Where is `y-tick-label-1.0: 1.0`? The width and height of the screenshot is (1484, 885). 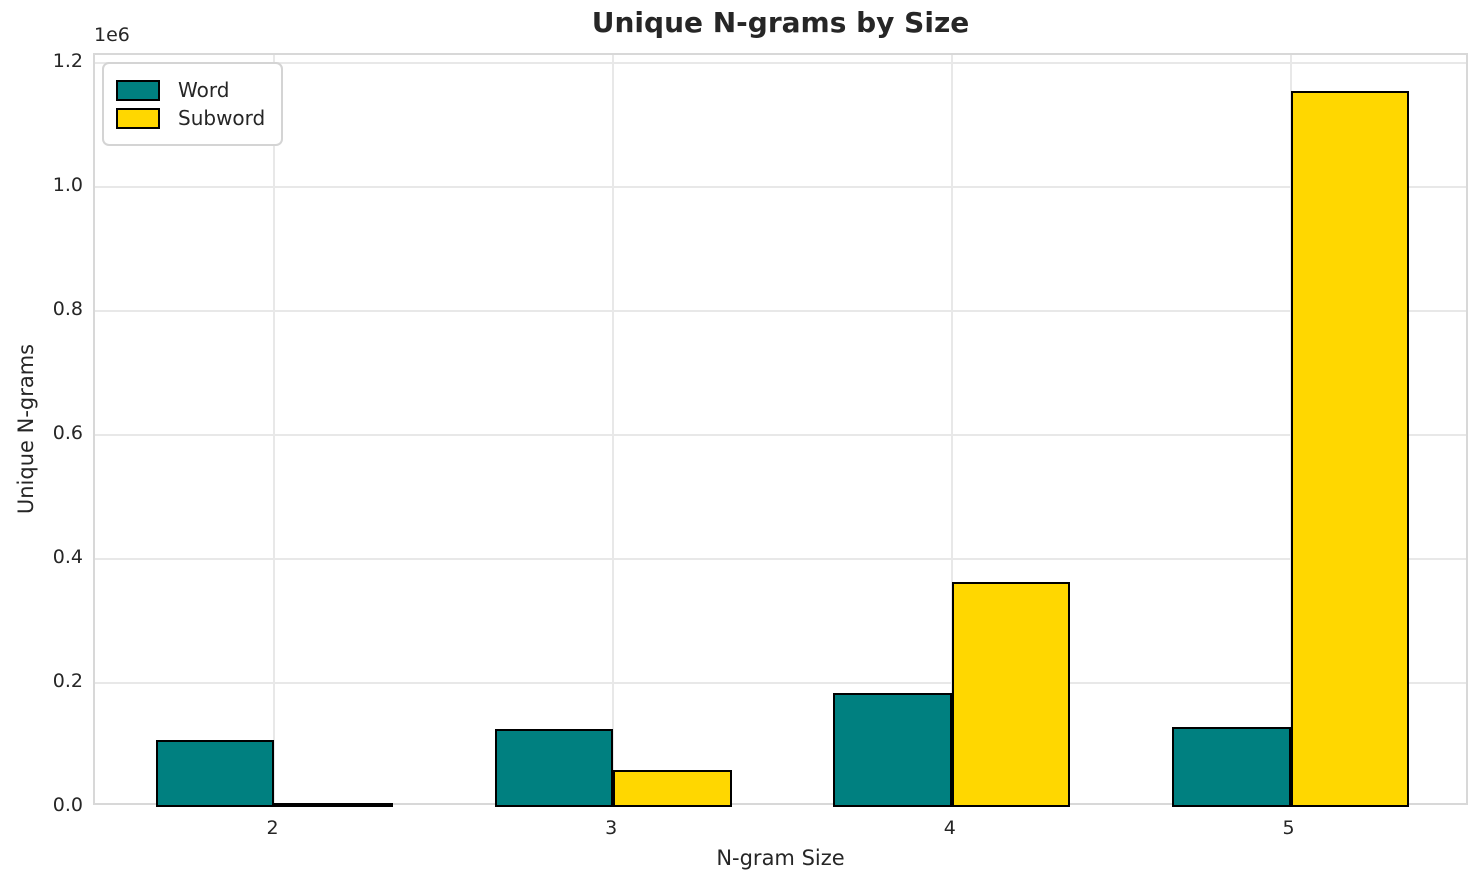
y-tick-label-1.0: 1.0 is located at coordinates (67, 185).